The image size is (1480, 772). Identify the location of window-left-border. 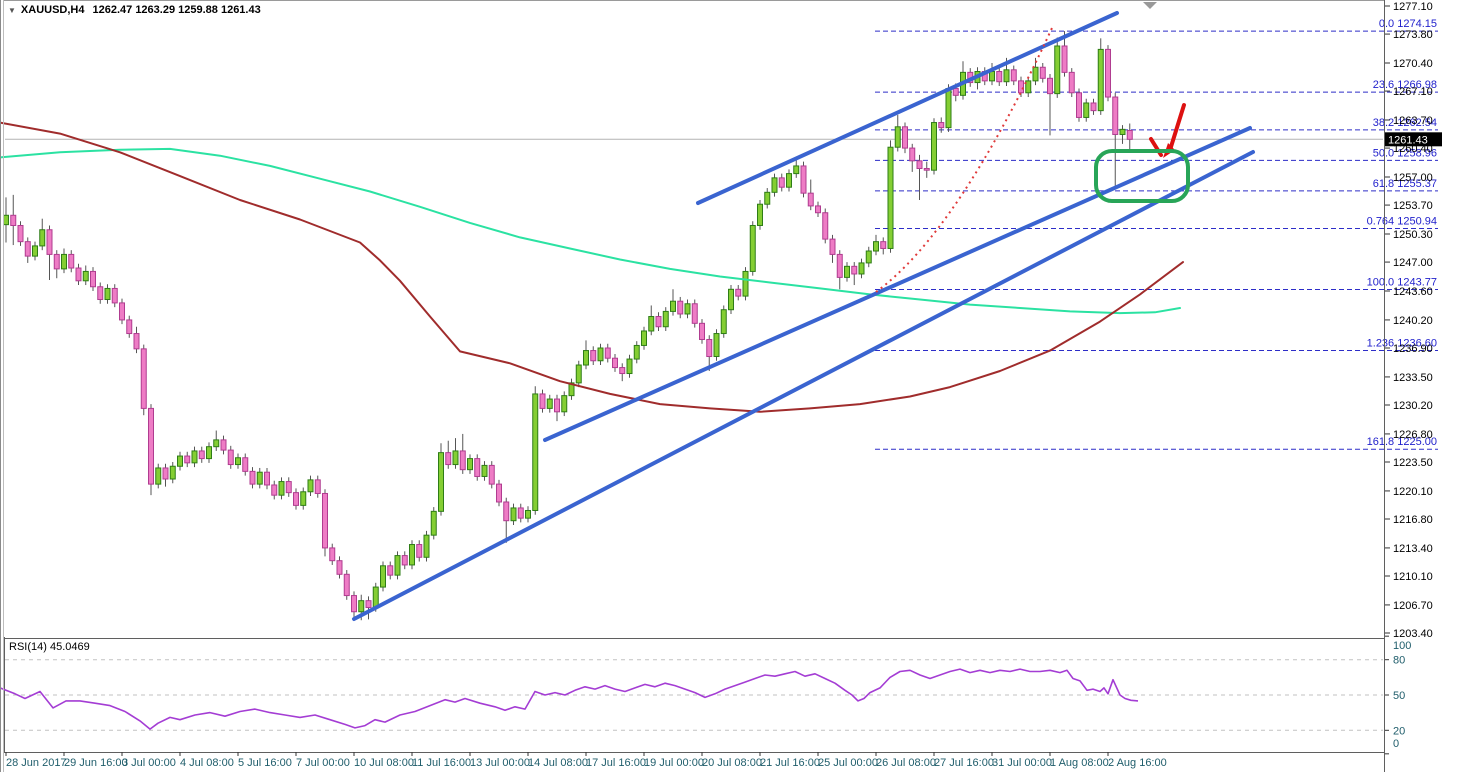
(0, 386).